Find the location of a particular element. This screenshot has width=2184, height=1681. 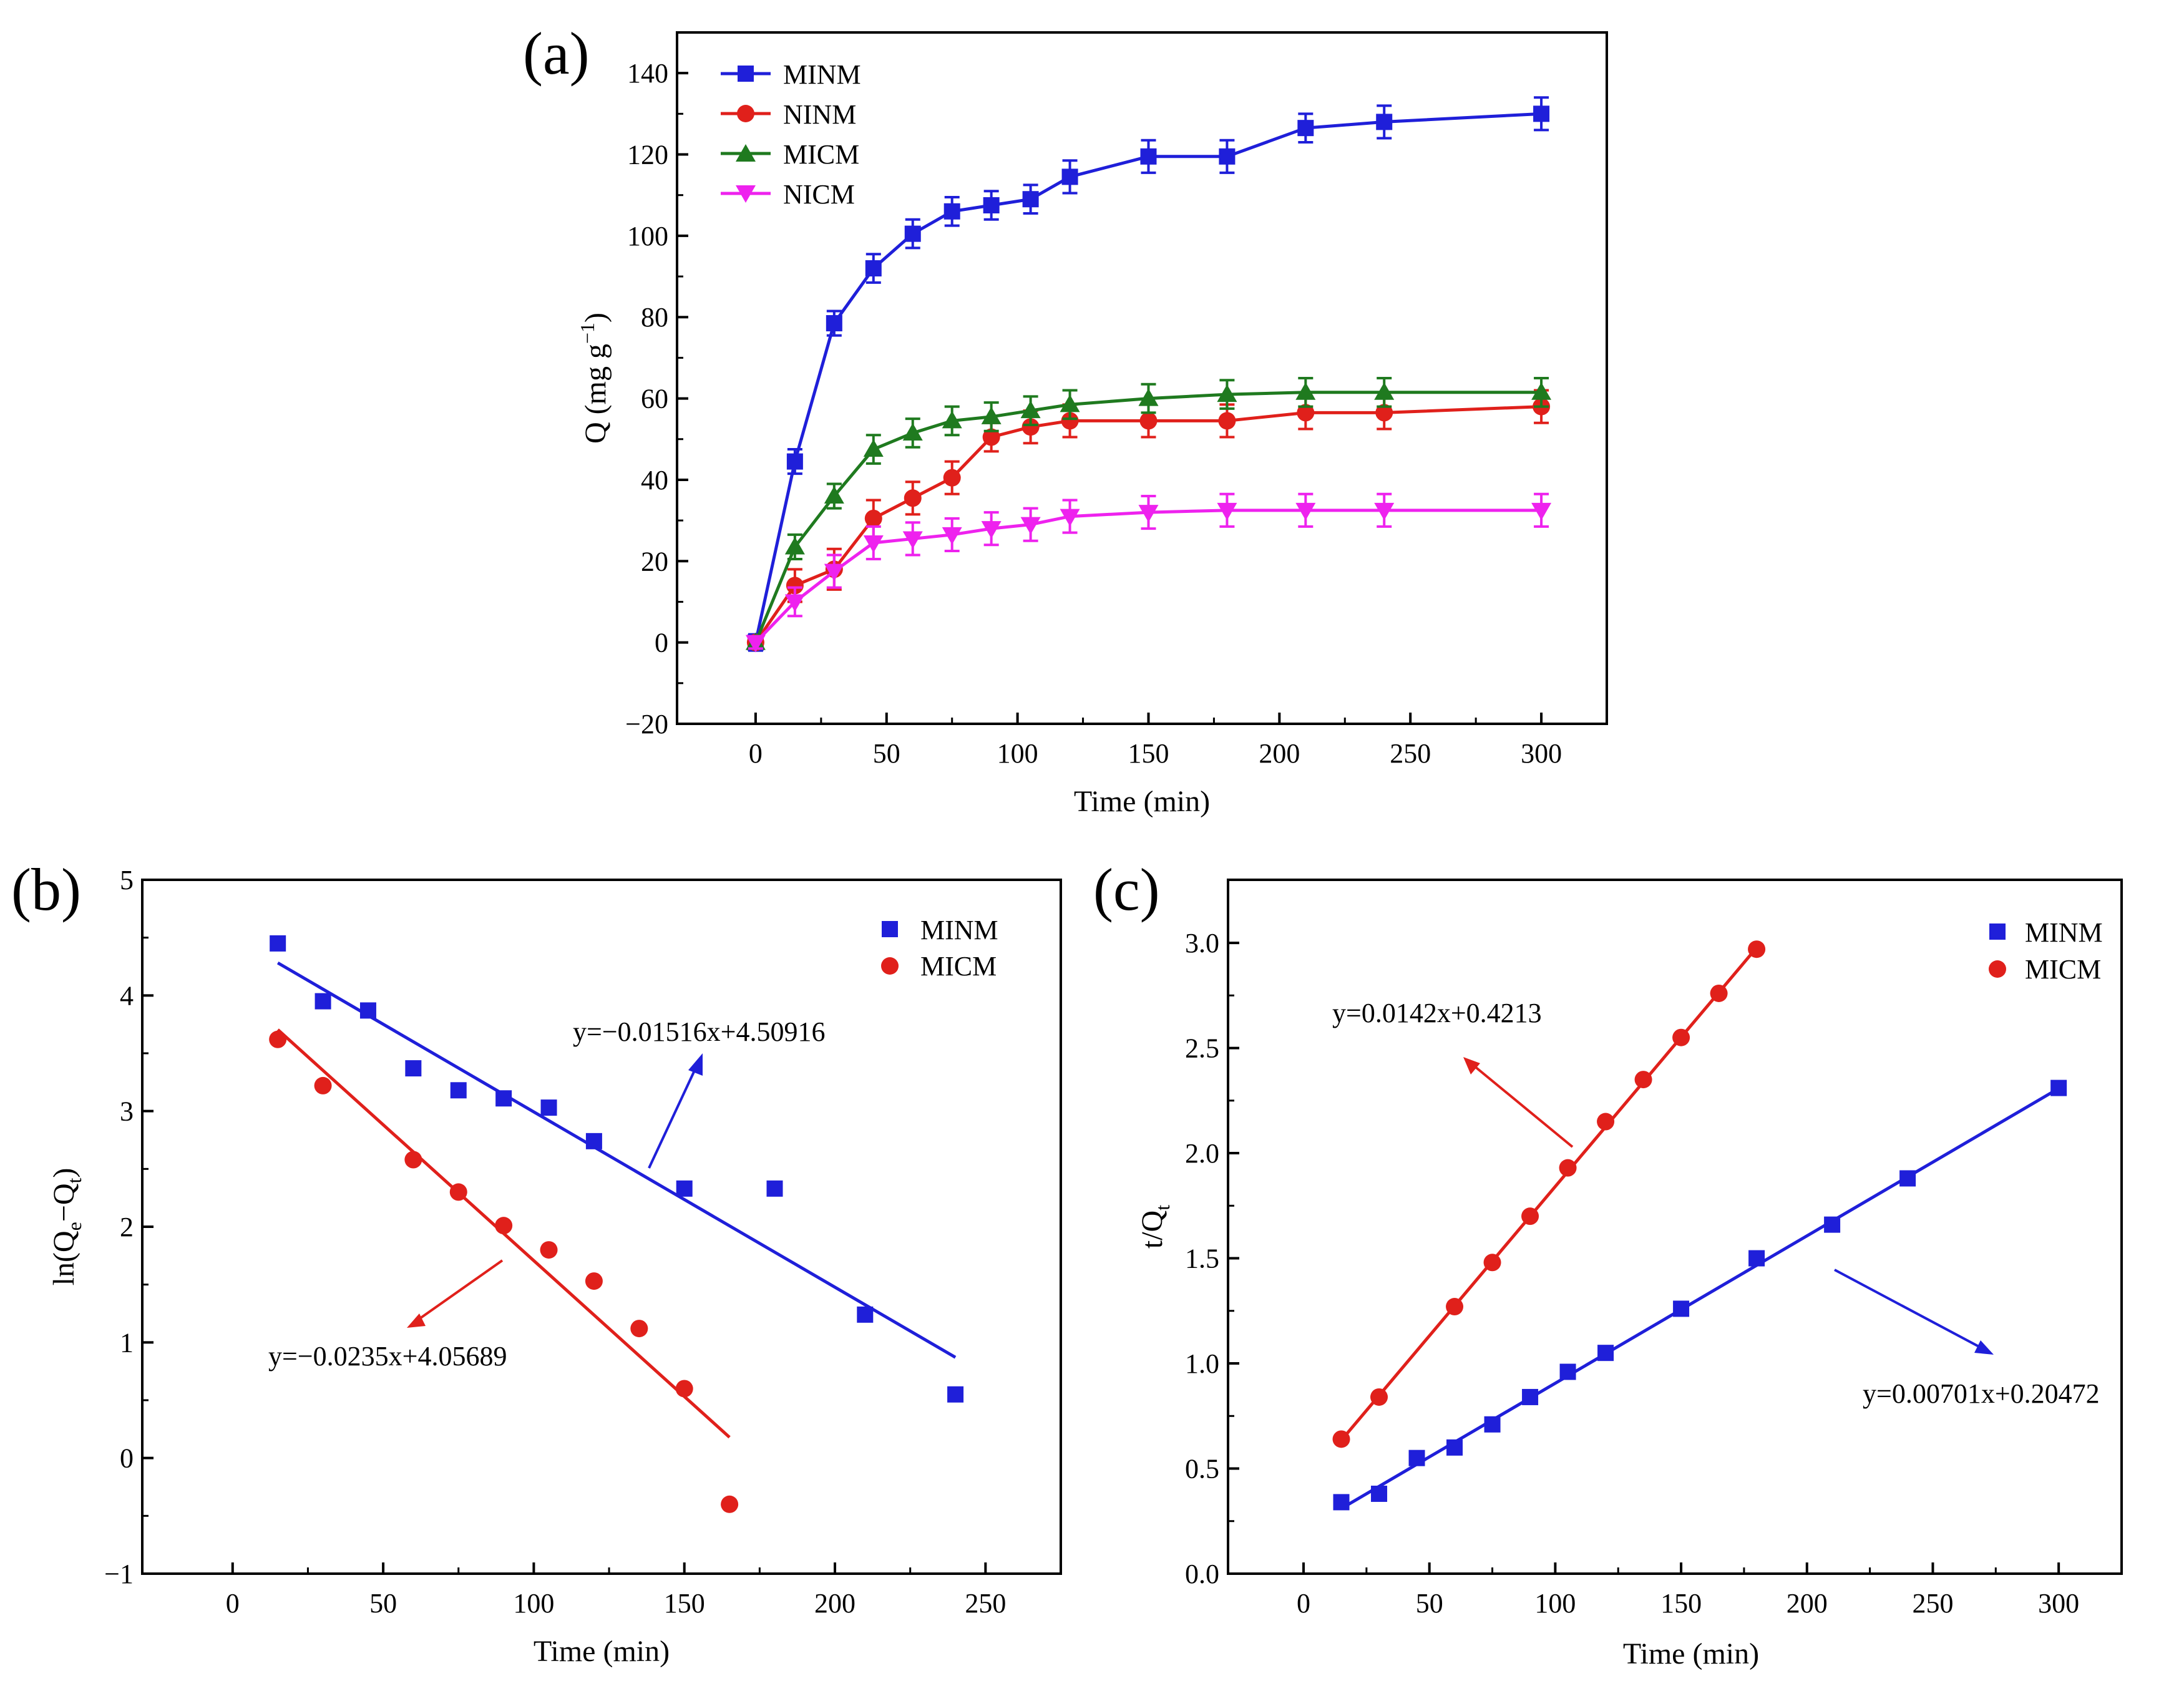

y-tick-label-a: 0 is located at coordinates (661, 643).